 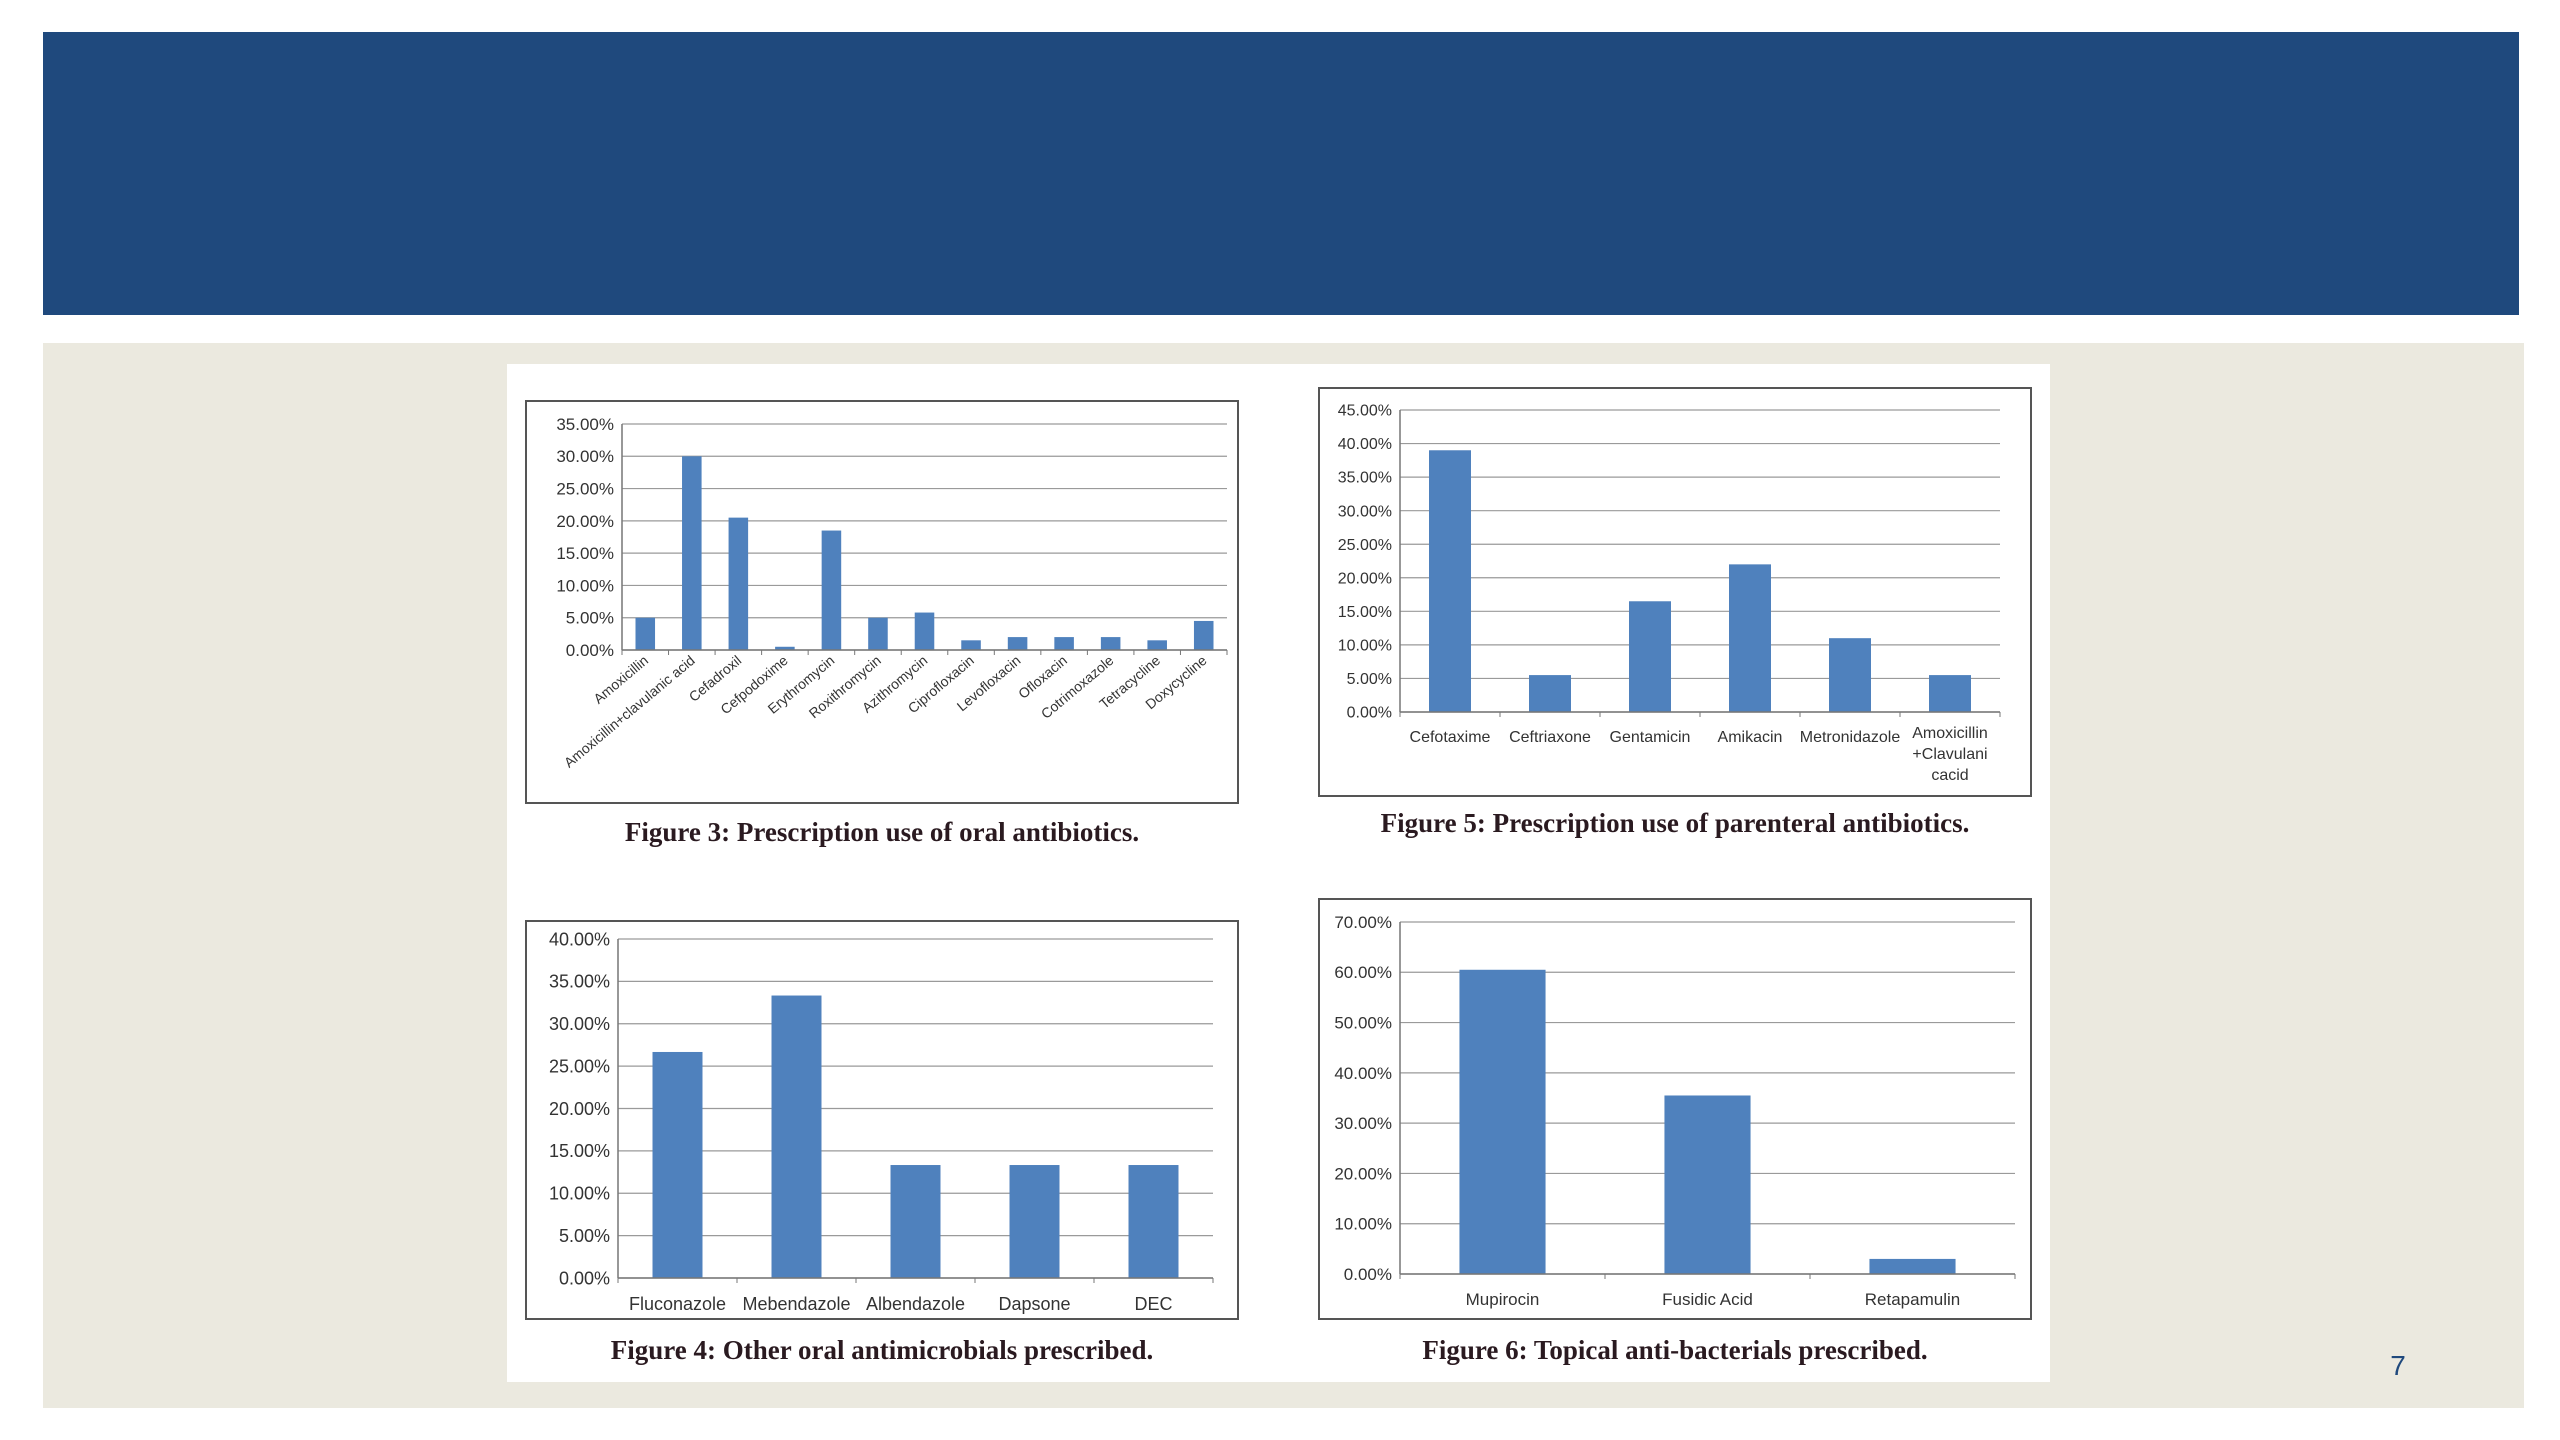 What do you see at coordinates (1650, 737) in the screenshot?
I see `x-category-label: Gentamicin` at bounding box center [1650, 737].